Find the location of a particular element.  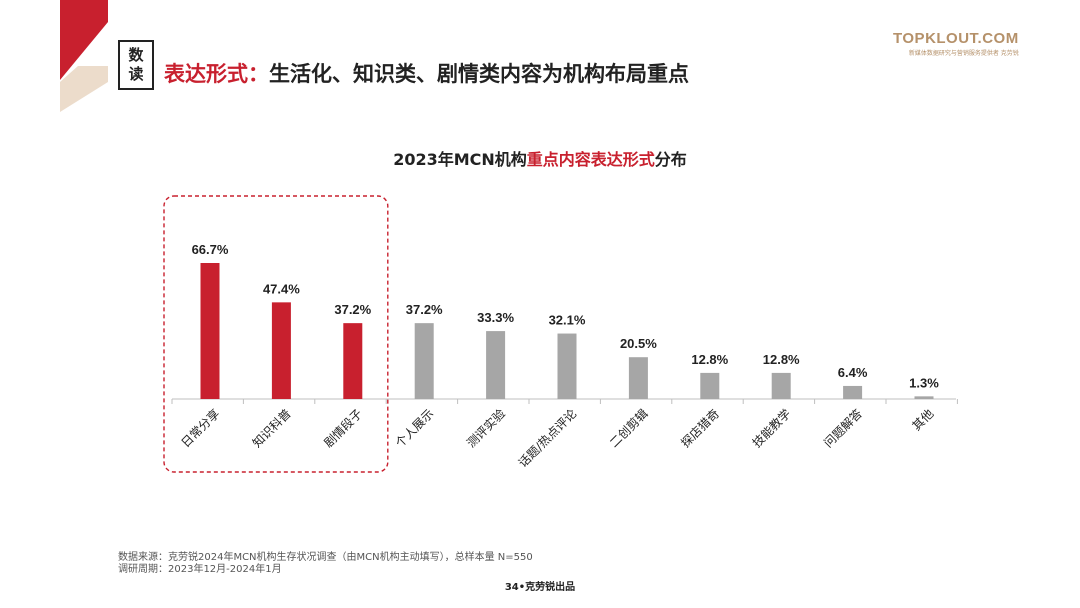

chart-title: 2023年MCN机构重点内容表达形式分布 is located at coordinates (540, 158).